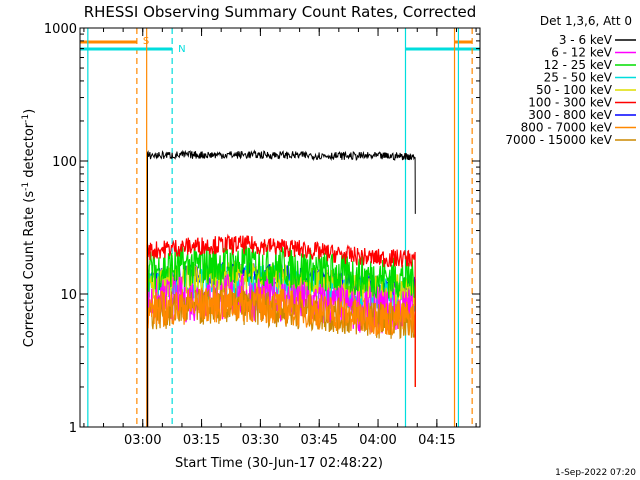 The width and height of the screenshot is (640, 480). What do you see at coordinates (436, 440) in the screenshot?
I see `x-tick-label: 04:15` at bounding box center [436, 440].